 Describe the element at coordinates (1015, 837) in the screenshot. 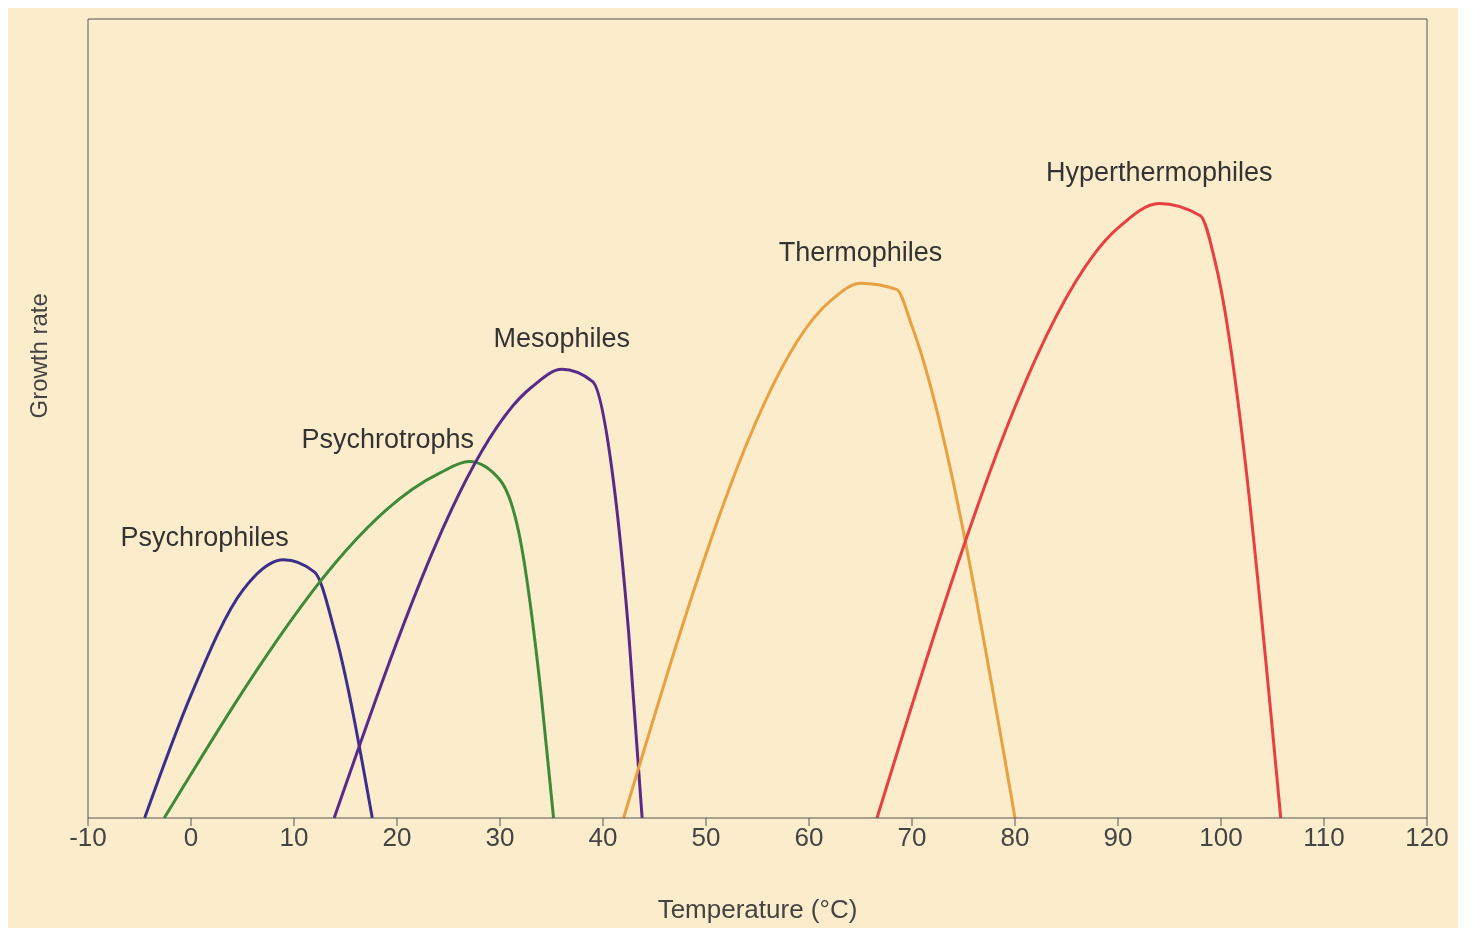

I see `x-tick-label: 80` at that location.